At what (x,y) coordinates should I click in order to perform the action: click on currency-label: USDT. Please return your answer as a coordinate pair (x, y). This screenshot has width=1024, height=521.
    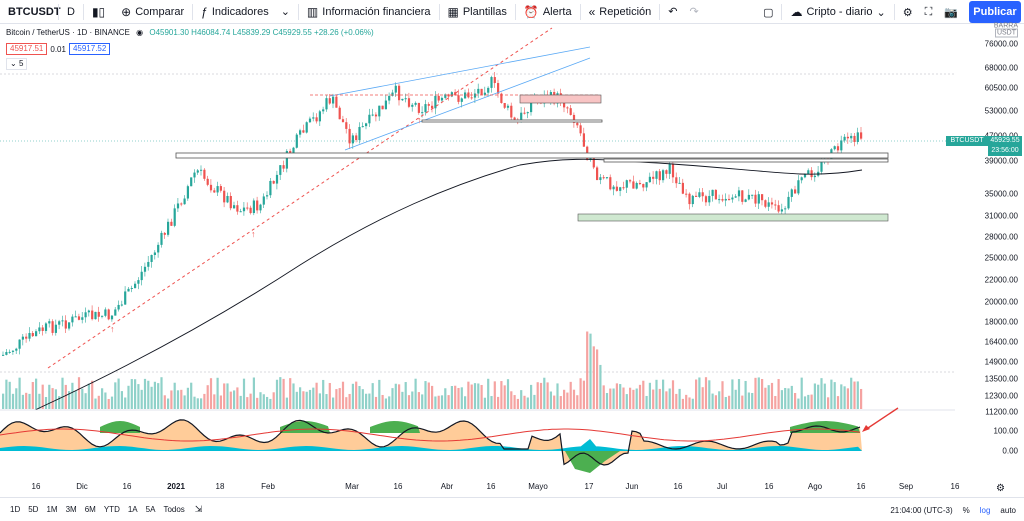
    Looking at the image, I should click on (1006, 33).